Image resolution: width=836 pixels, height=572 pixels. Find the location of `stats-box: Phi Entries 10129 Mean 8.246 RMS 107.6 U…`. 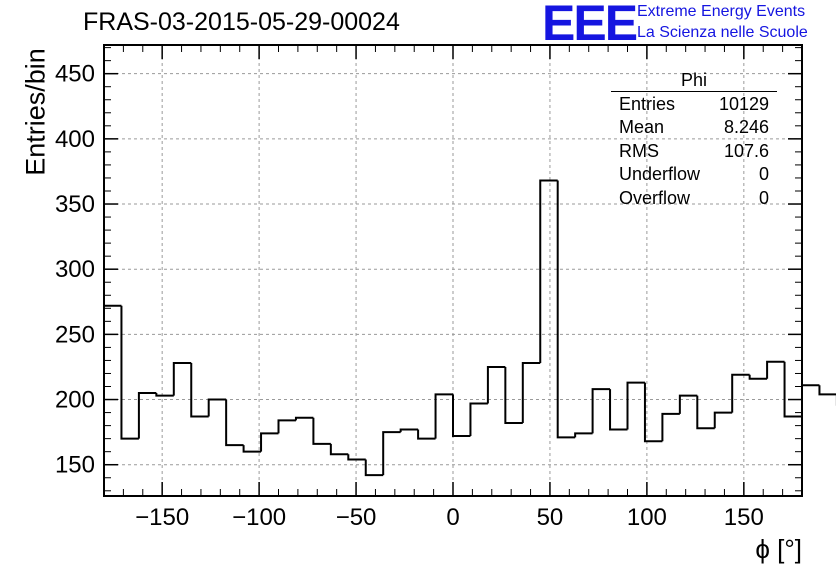

stats-box: Phi Entries 10129 Mean 8.246 RMS 107.6 U… is located at coordinates (694, 140).